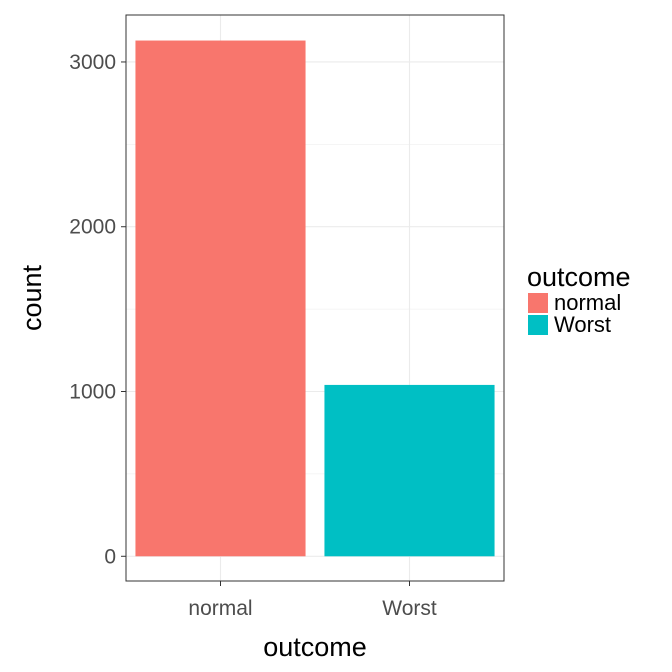  What do you see at coordinates (582, 324) in the screenshot?
I see `legend-label: Worst` at bounding box center [582, 324].